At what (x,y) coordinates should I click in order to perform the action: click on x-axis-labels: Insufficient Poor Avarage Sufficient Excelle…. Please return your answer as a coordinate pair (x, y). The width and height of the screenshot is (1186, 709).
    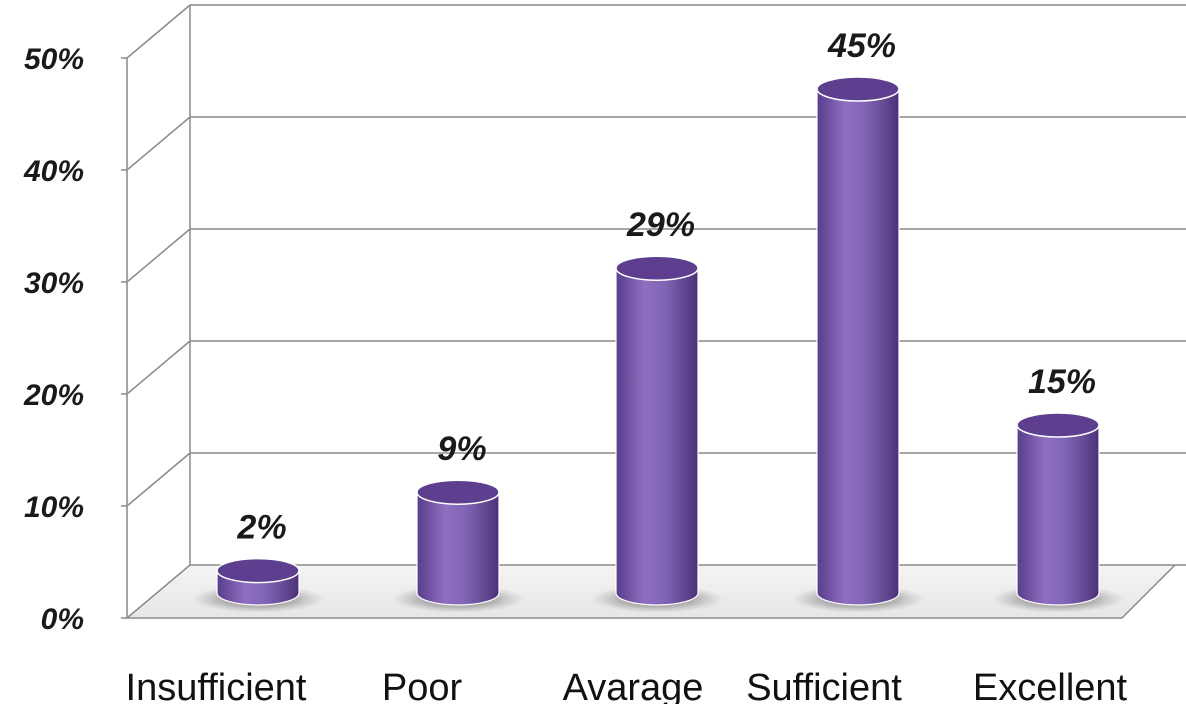
    Looking at the image, I should click on (627, 688).